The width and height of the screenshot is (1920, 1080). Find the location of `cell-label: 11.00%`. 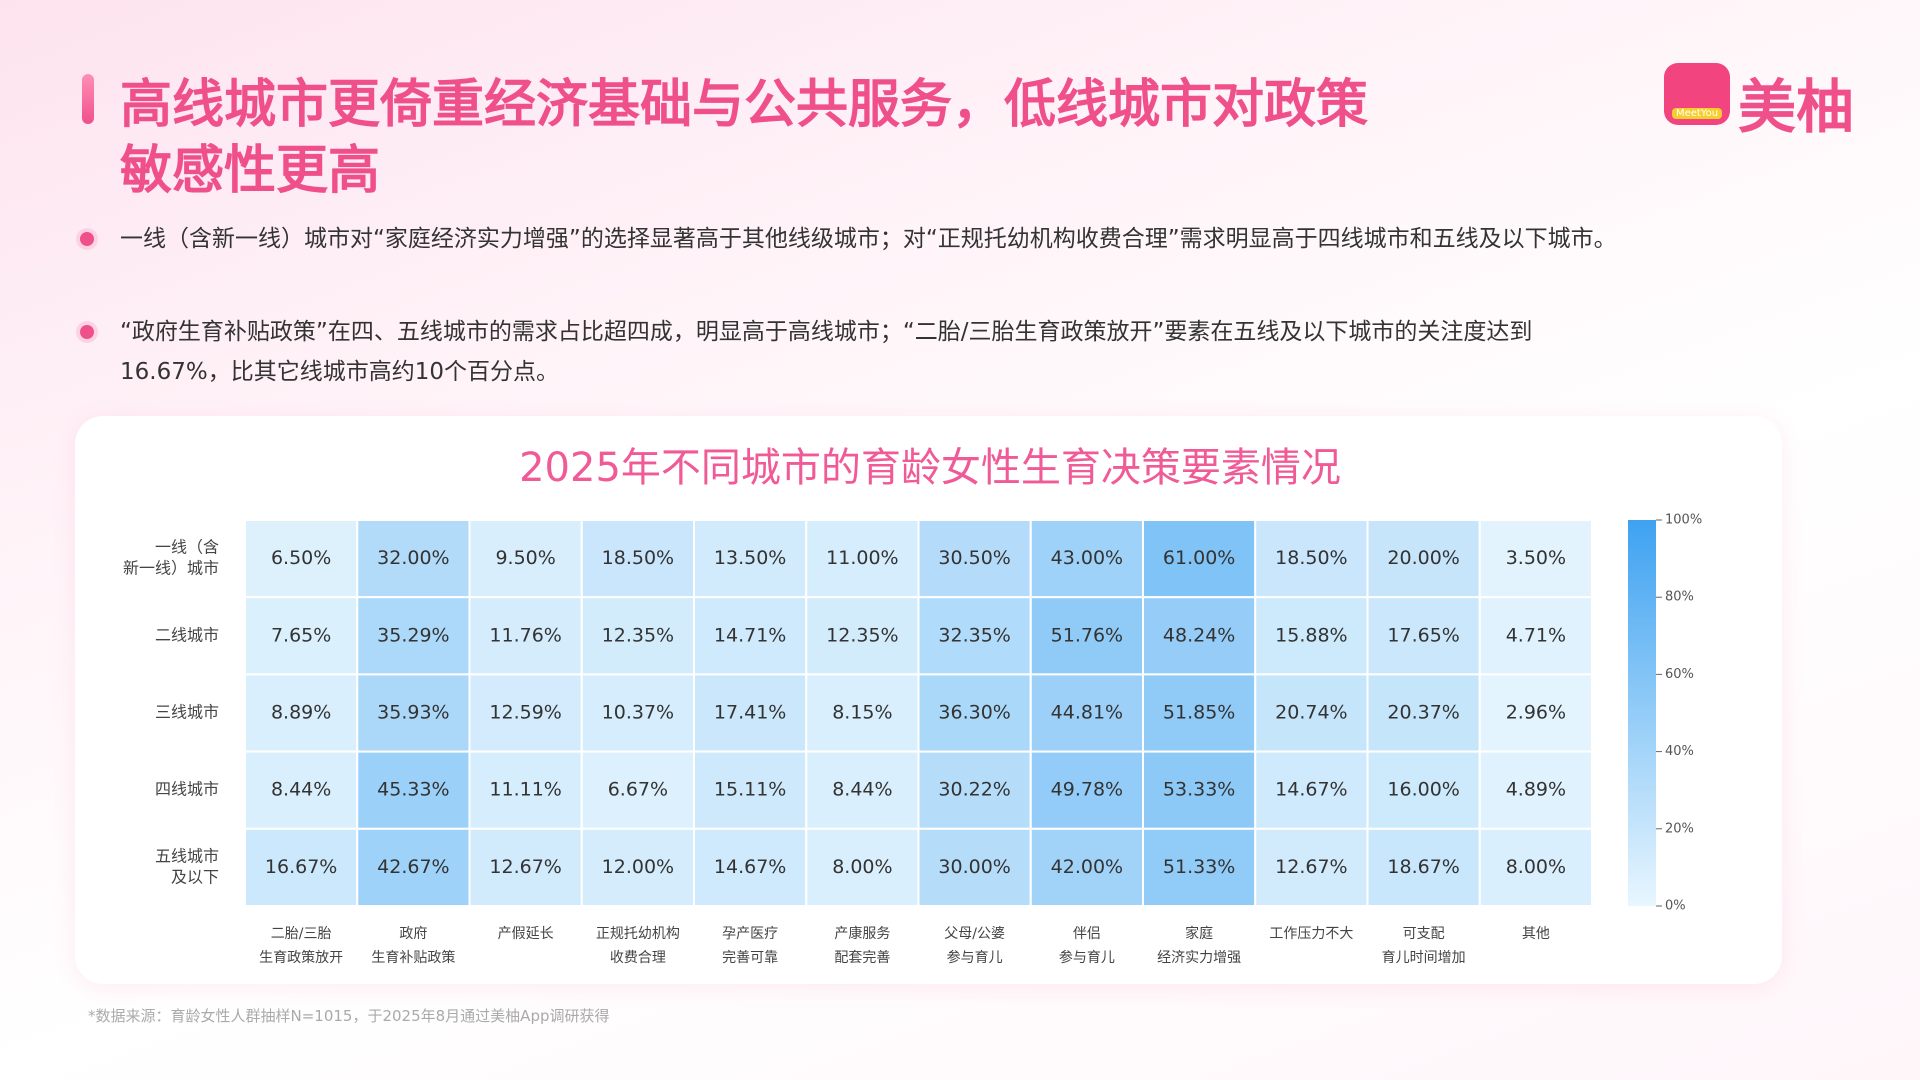

cell-label: 11.00% is located at coordinates (862, 558).